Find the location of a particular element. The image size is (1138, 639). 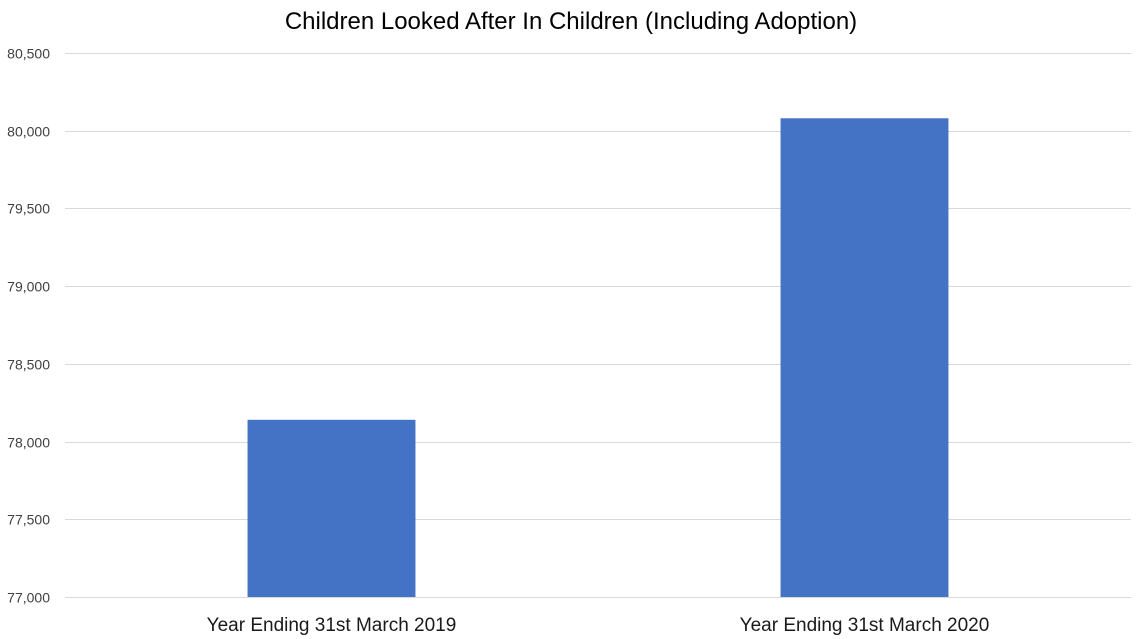

y-tick-label: 77,000 is located at coordinates (28, 598).